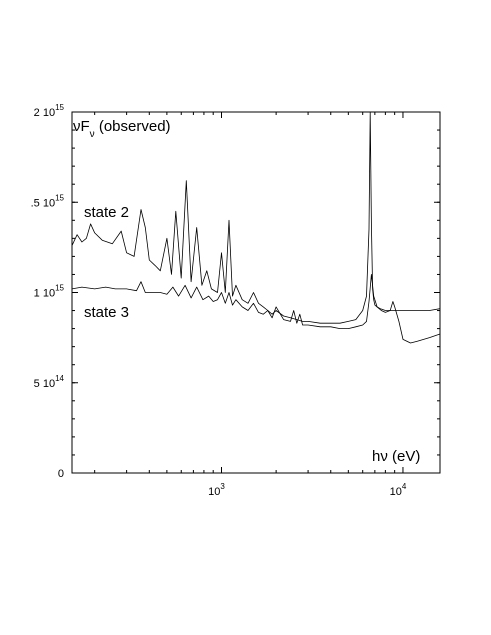 This screenshot has width=491, height=635. Describe the element at coordinates (396, 456) in the screenshot. I see `x-axis-label: hν (eV)` at that location.